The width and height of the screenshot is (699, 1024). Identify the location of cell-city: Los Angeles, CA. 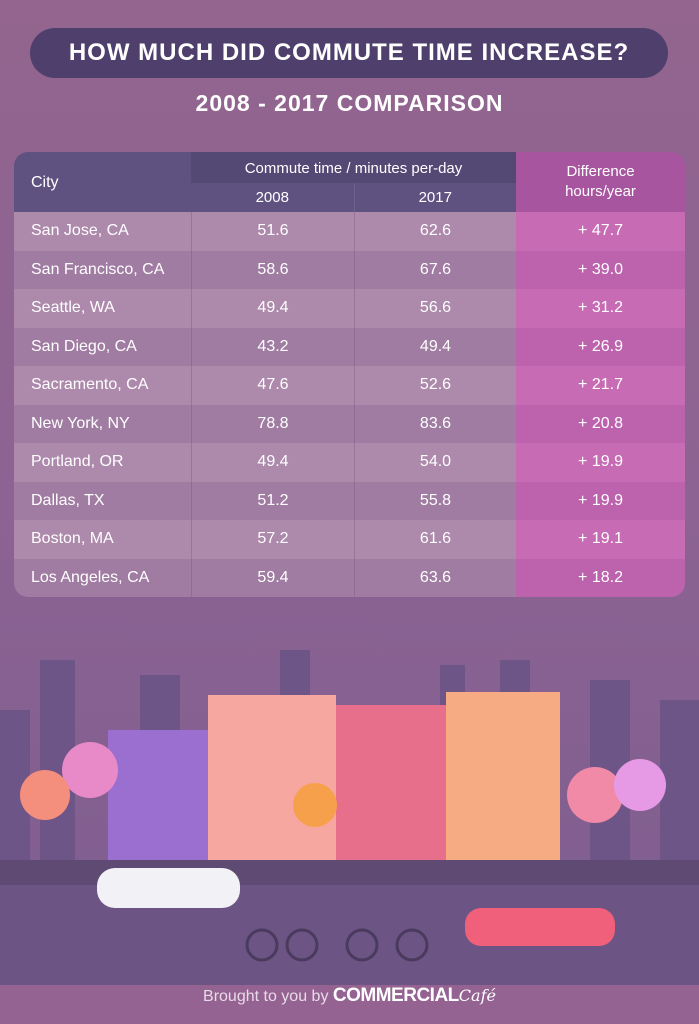
(90, 577).